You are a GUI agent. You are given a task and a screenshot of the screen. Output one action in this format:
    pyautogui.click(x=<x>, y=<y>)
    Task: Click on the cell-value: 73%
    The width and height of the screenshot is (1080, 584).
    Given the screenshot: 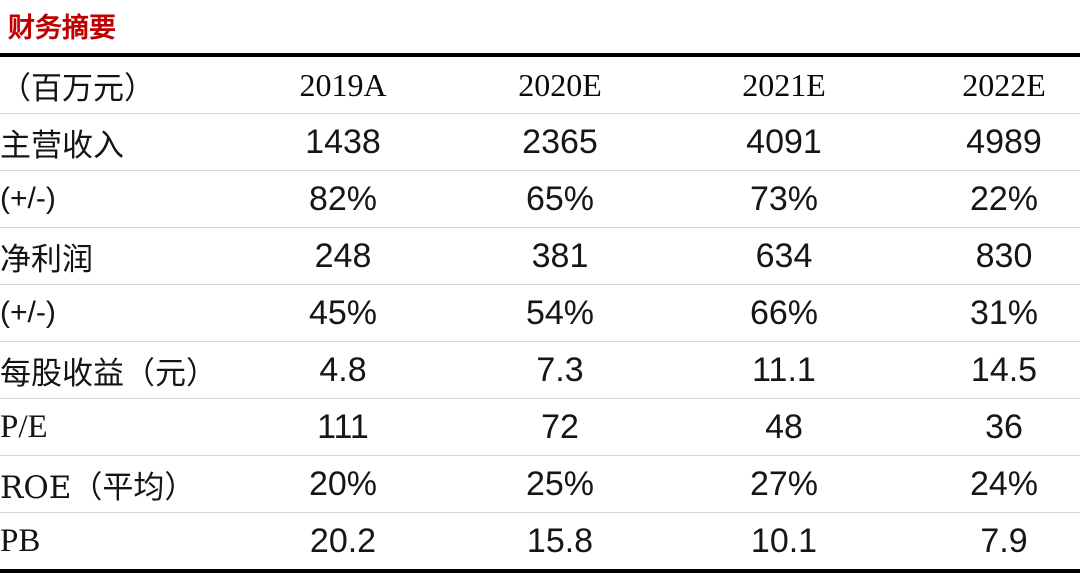 What is the action you would take?
    pyautogui.click(x=784, y=198)
    